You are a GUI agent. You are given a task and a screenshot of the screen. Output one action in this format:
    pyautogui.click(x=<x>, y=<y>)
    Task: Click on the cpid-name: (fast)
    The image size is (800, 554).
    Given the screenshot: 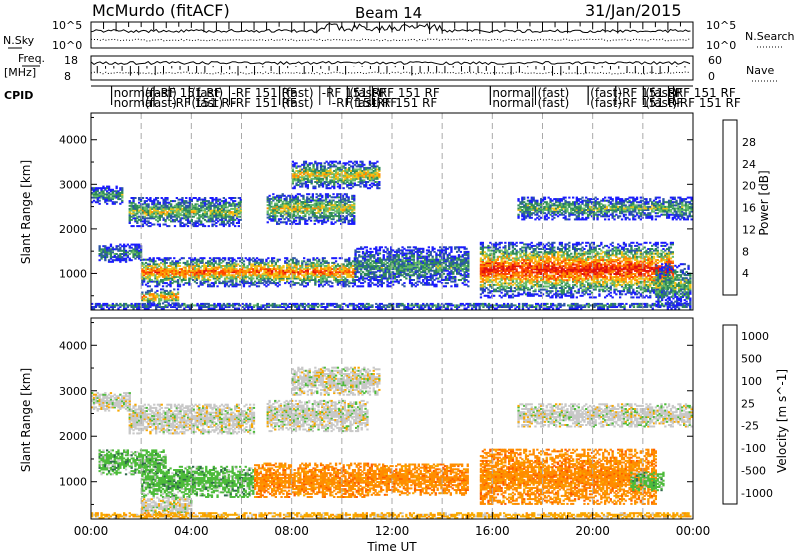 What is the action you would take?
    pyautogui.click(x=606, y=93)
    